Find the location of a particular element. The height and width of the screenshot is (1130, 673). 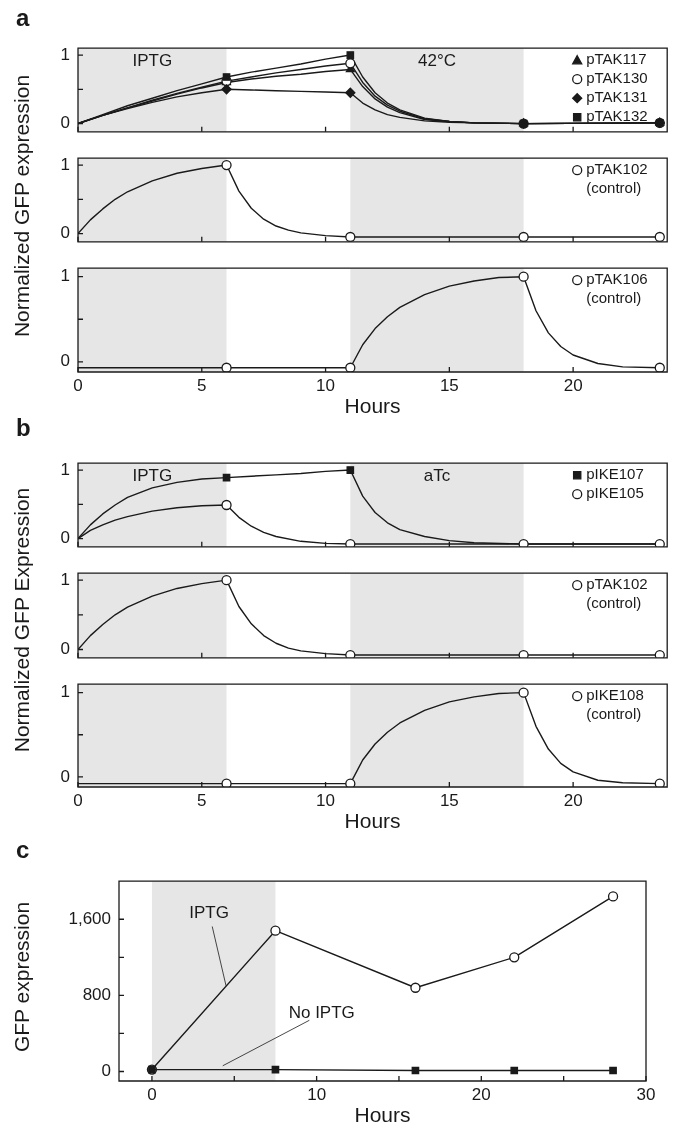

x-tick-label: 30 is located at coordinates (646, 1094).